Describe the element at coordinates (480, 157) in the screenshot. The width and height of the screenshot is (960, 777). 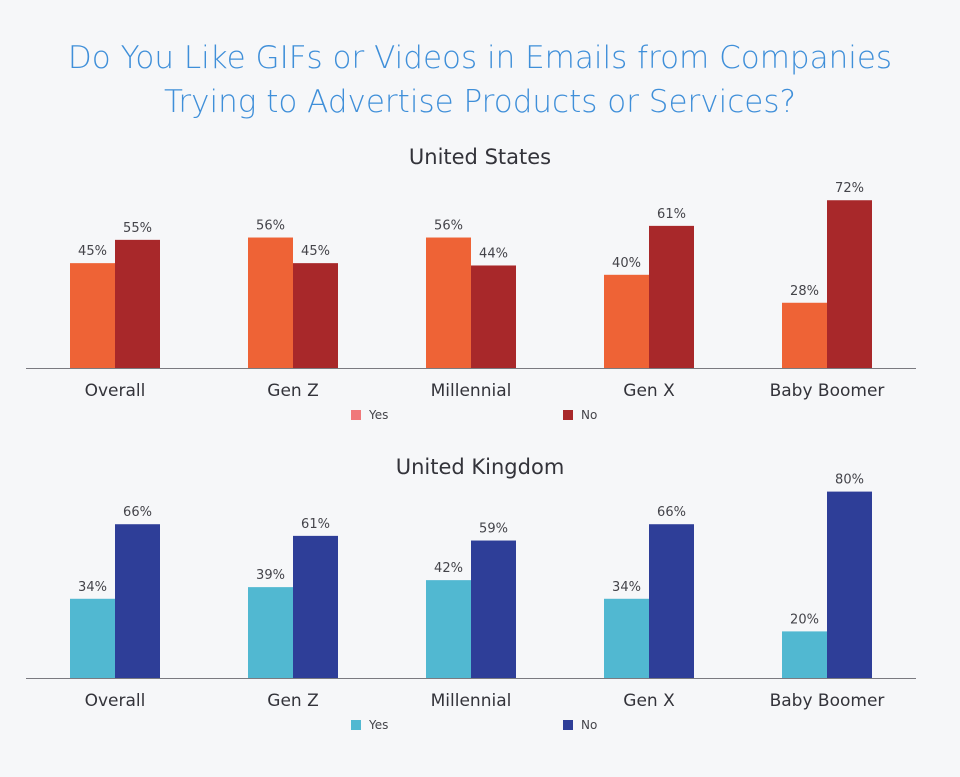
I see `panel-title: United States` at that location.